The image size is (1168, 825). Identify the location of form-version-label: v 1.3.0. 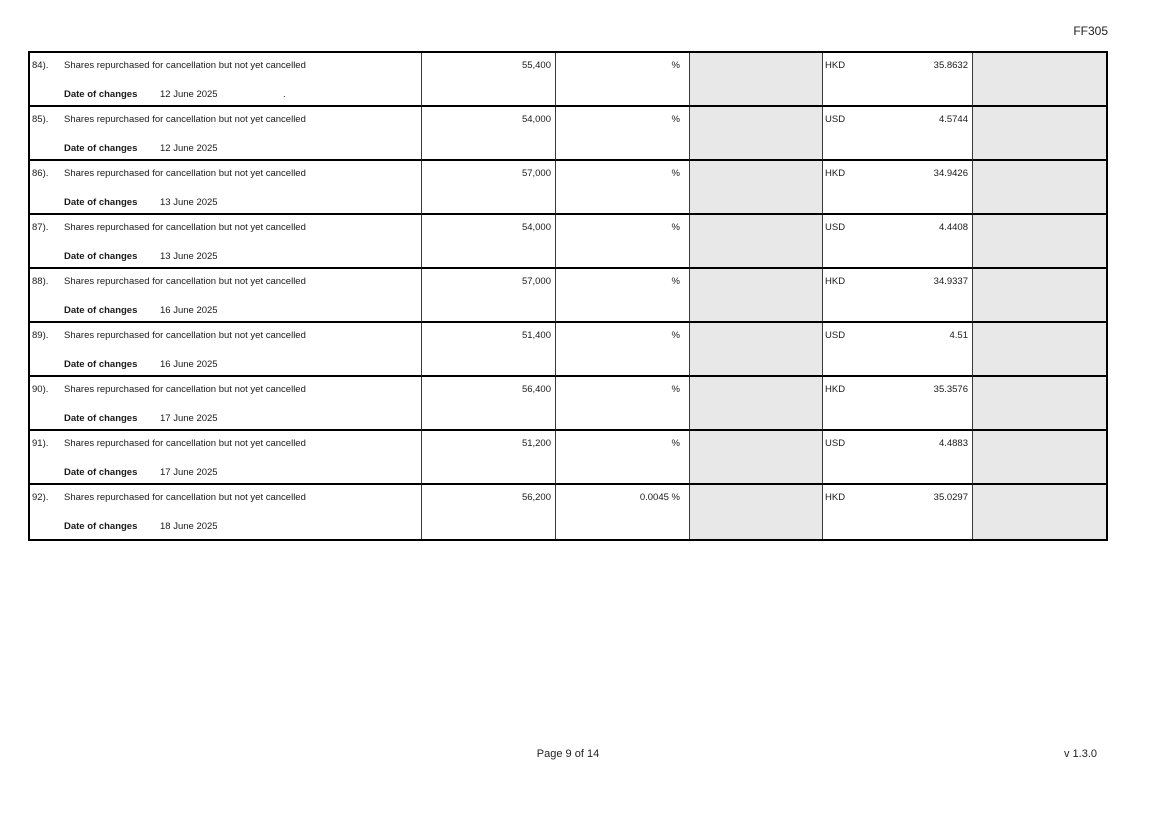
(1080, 754).